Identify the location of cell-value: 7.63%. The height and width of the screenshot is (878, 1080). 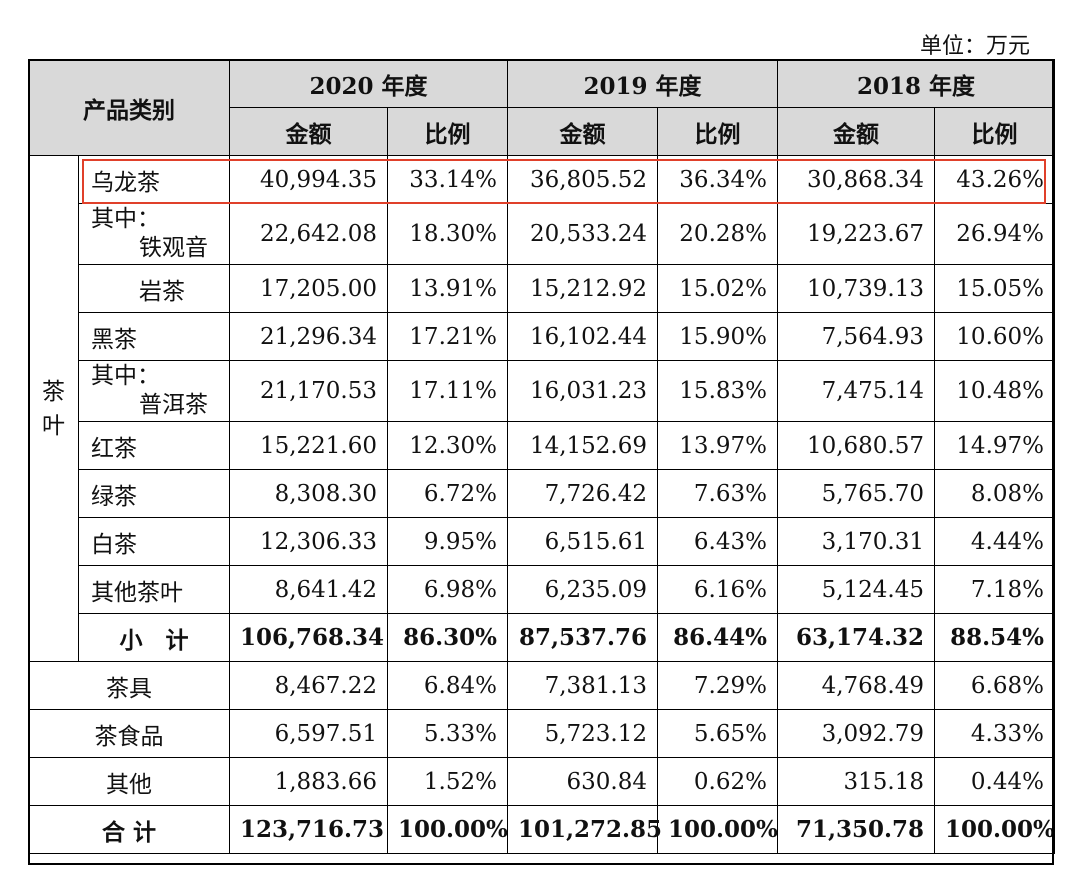
(717, 493).